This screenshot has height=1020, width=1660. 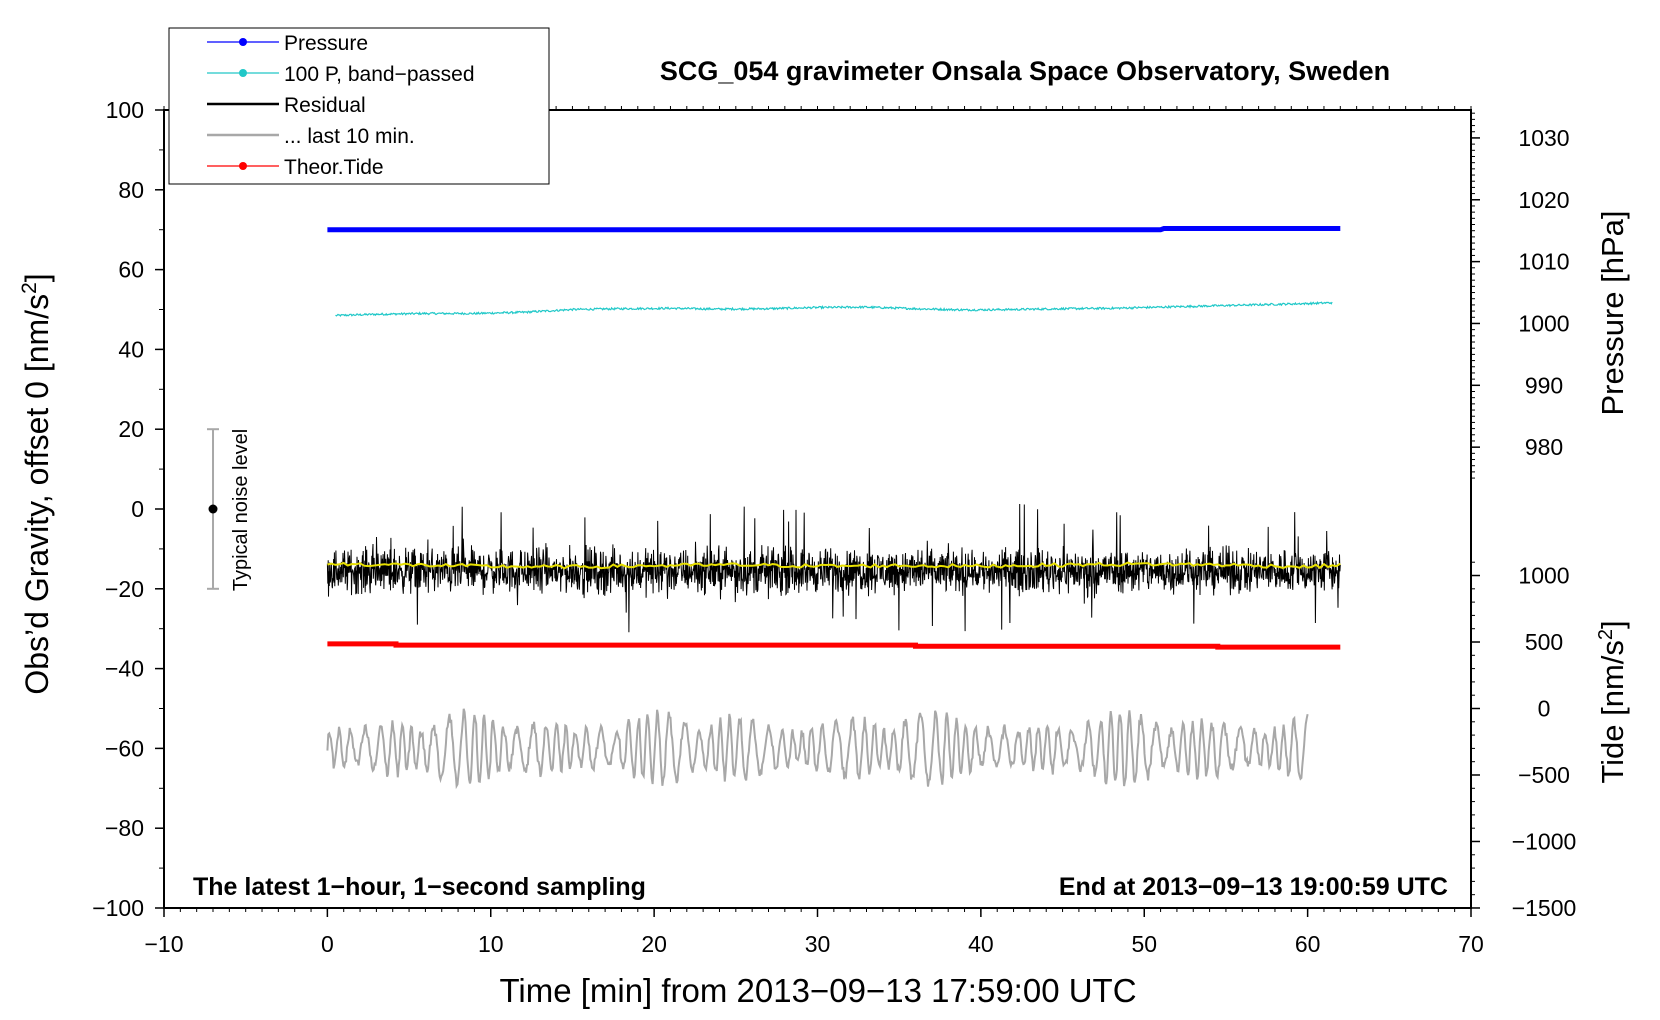 What do you see at coordinates (1544, 908) in the screenshot?
I see `tide-tick-label: −1500` at bounding box center [1544, 908].